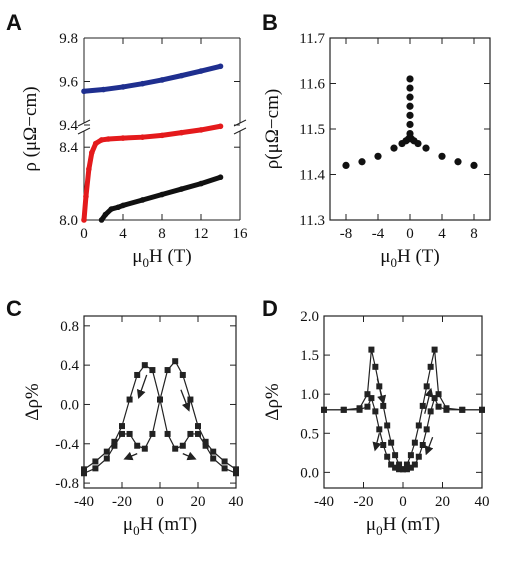 This screenshot has width=515, height=563. What do you see at coordinates (418, 256) in the screenshot?
I see `xlabel-rest: H (T)` at bounding box center [418, 256].